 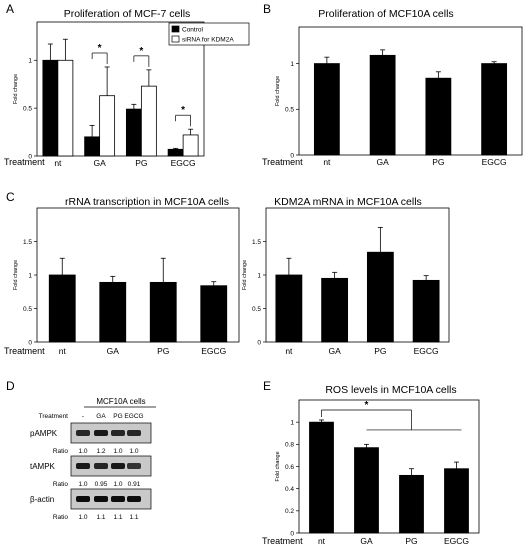 I want to click on wb-lane-label: EGCG, so click(x=133, y=416).